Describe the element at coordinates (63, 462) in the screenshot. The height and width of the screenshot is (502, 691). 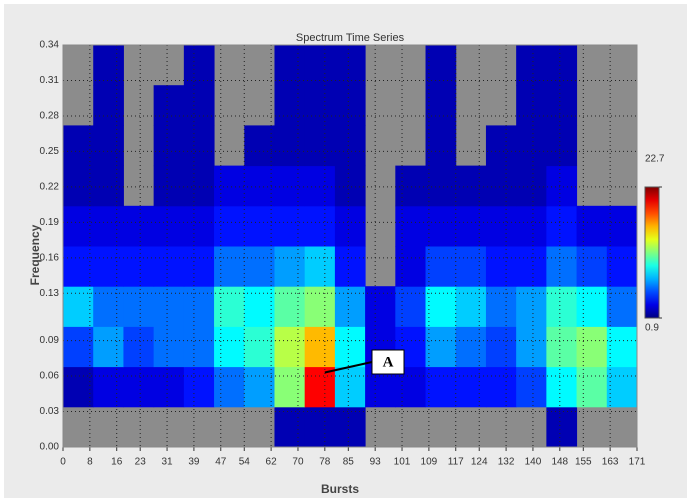
I see `x-tick-label: 0` at that location.